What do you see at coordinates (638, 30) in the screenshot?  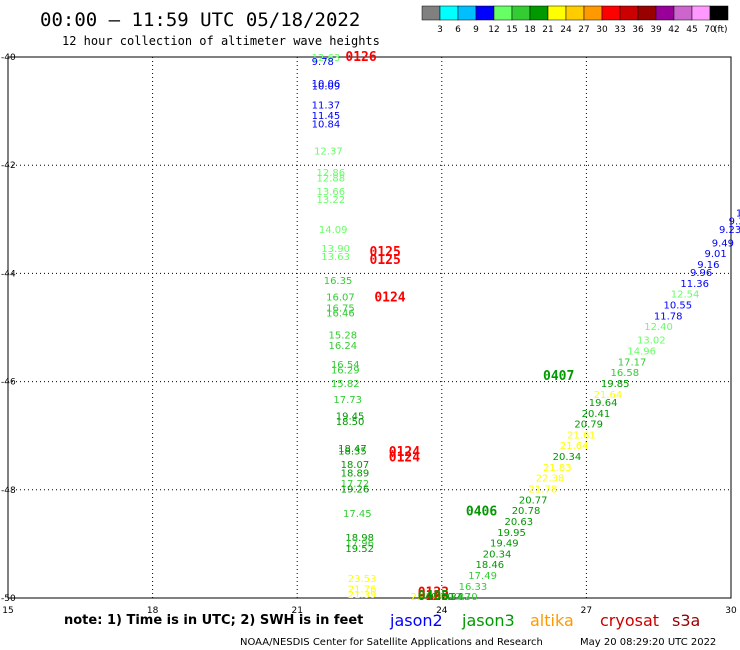 I see `legend-label: 36` at bounding box center [638, 30].